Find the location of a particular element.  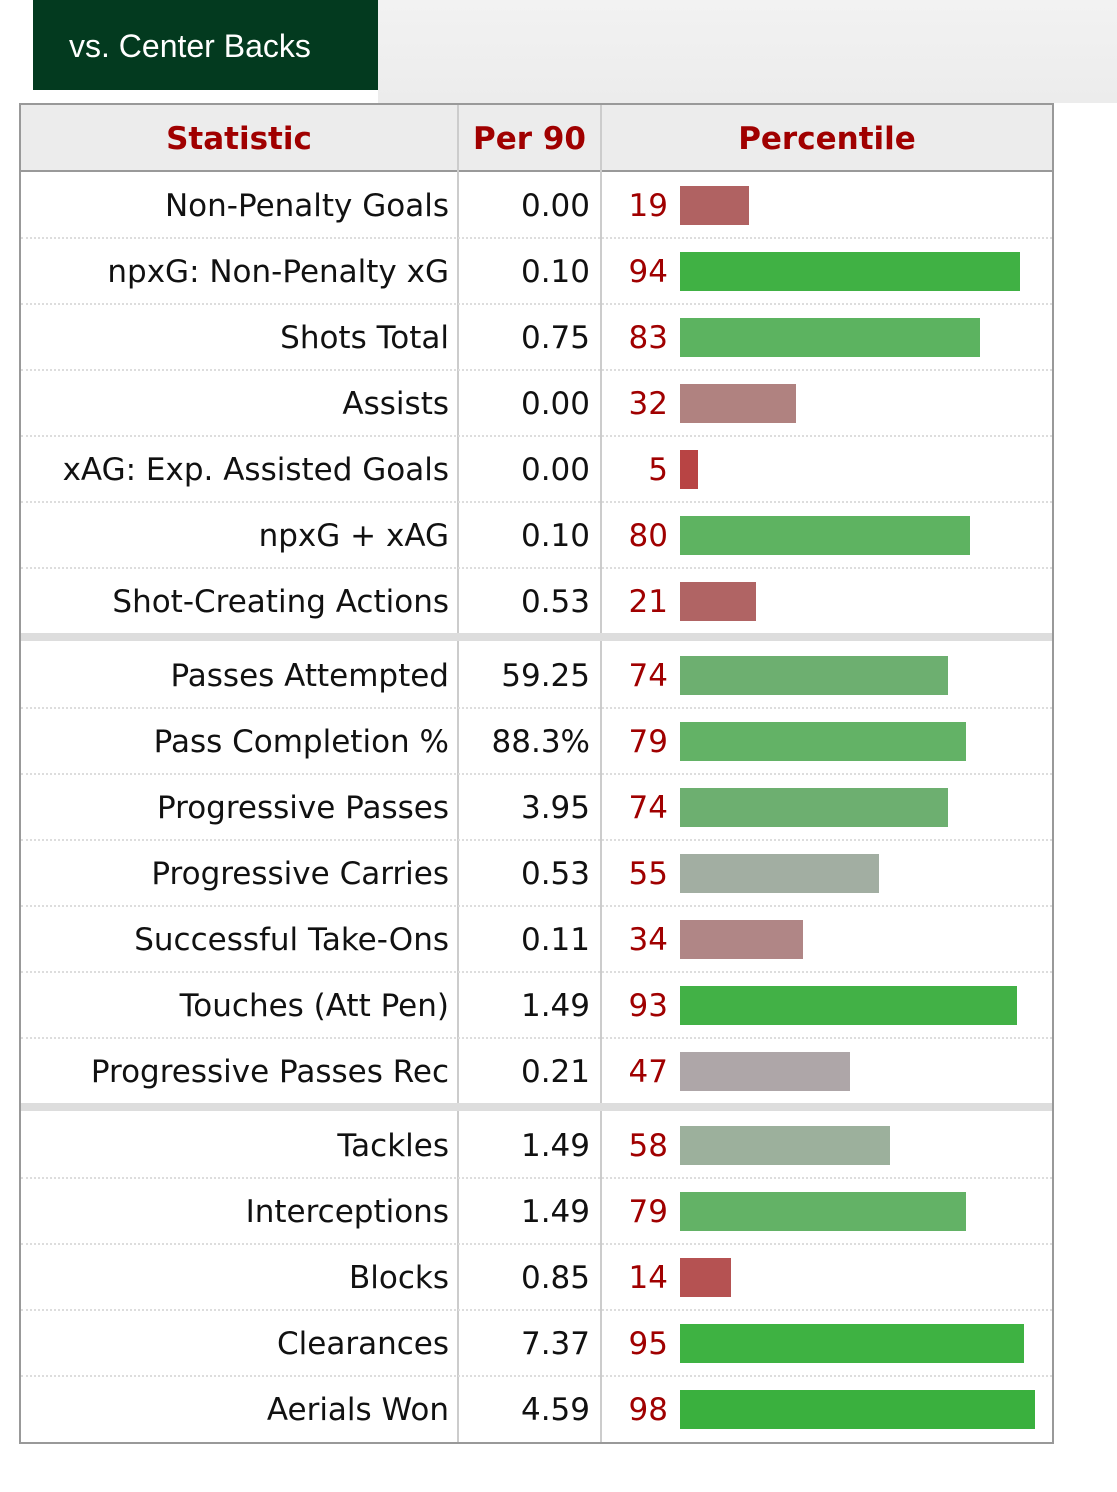

stat-name: npxG: Non-Penalty xG is located at coordinates (278, 272).